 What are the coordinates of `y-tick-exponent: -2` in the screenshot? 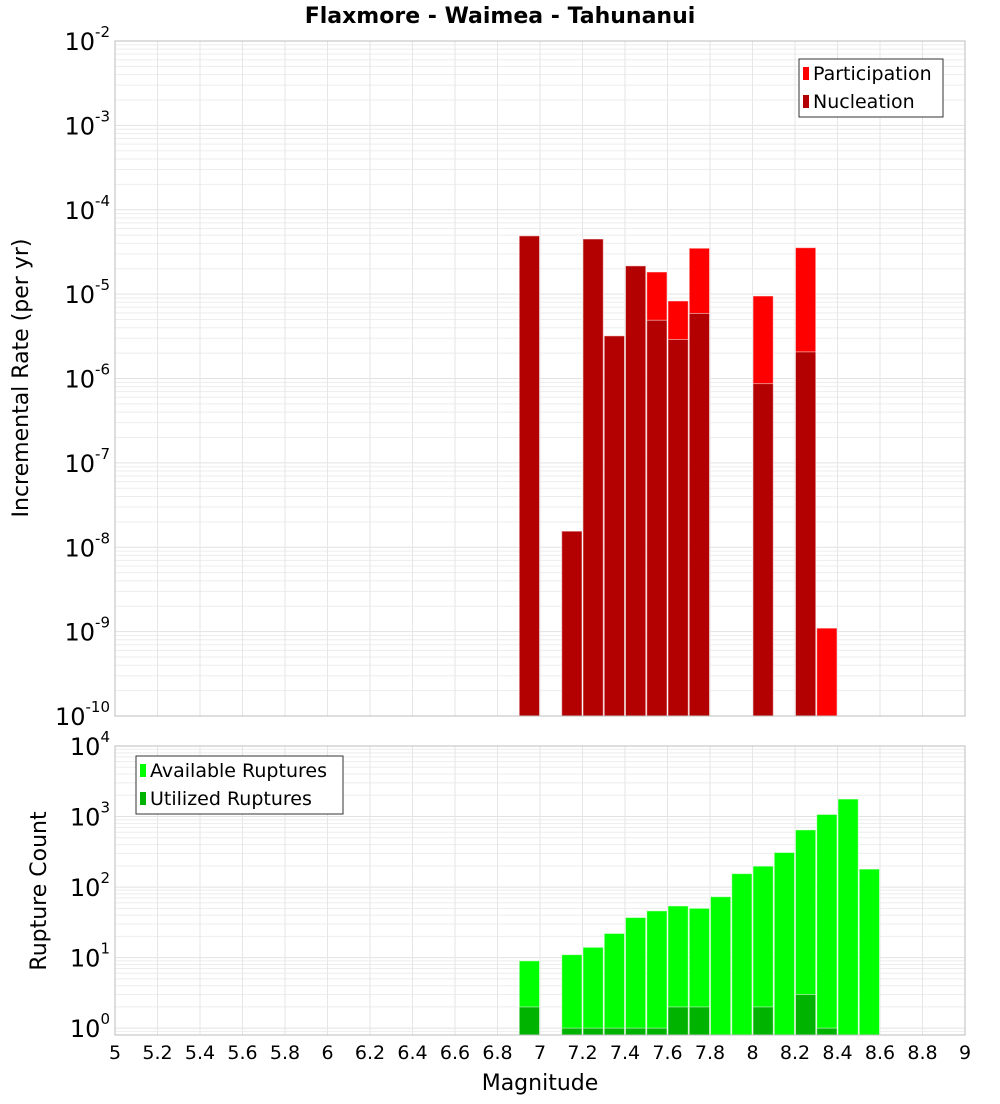 It's located at (102, 32).